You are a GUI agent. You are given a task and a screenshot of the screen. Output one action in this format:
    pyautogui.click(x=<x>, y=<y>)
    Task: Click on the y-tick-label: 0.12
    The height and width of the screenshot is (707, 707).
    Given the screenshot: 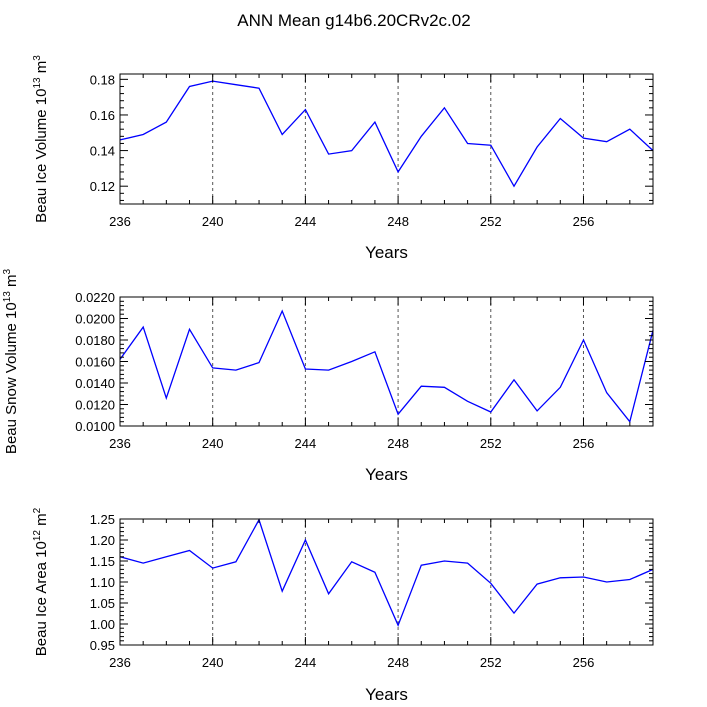 What is the action you would take?
    pyautogui.click(x=102, y=186)
    